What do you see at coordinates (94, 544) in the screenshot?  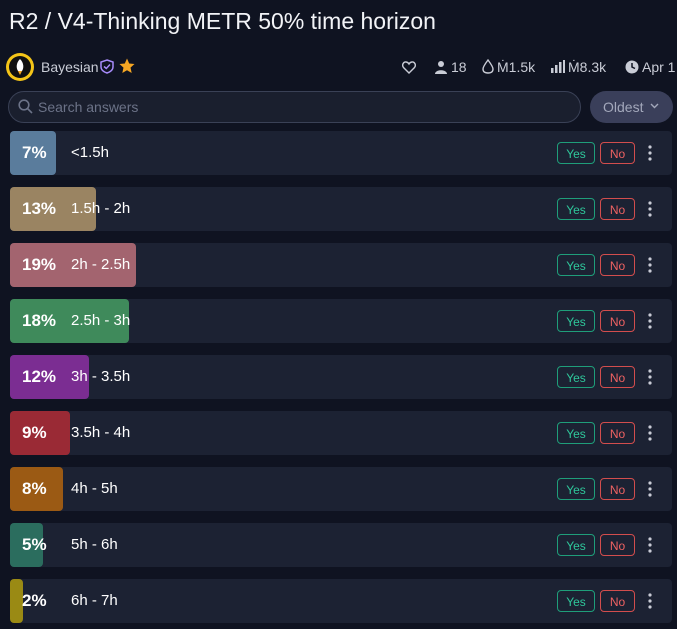 I see `answer-text: 5h - 6h` at bounding box center [94, 544].